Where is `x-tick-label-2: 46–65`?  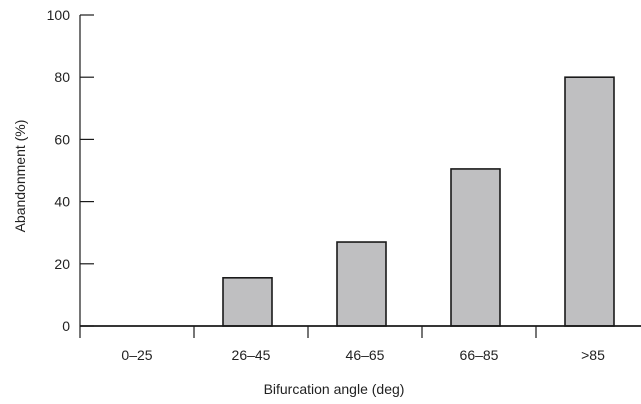
x-tick-label-2: 46–65 is located at coordinates (365, 355).